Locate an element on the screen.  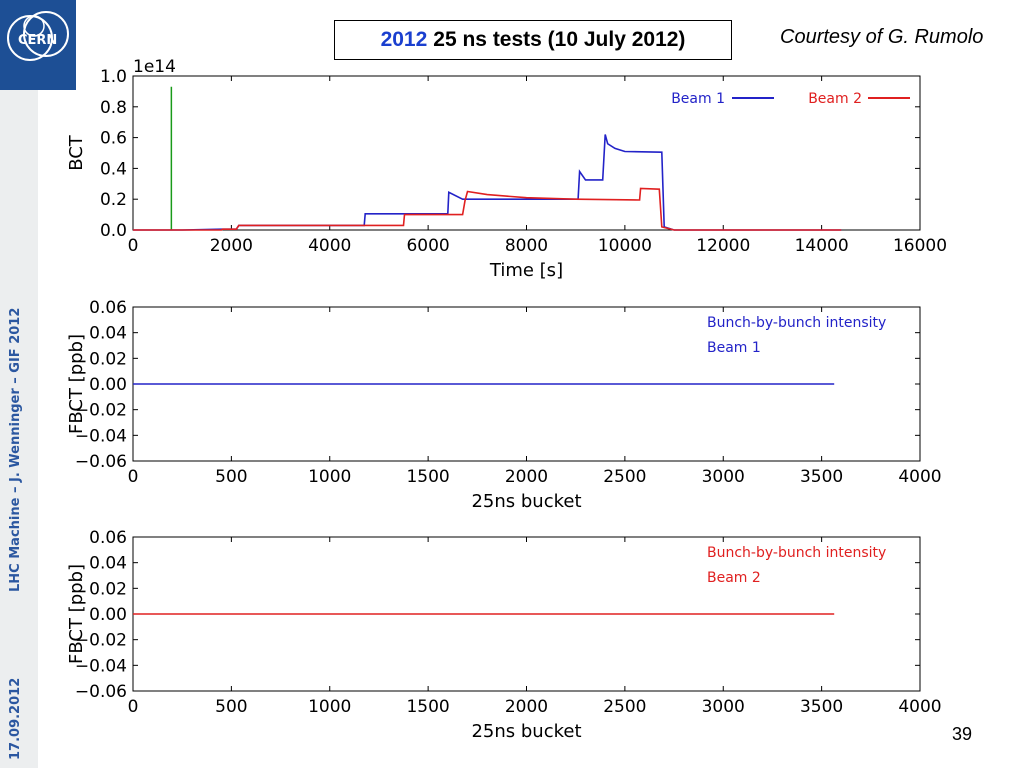
legend-label: Beam 2 is located at coordinates (835, 99).